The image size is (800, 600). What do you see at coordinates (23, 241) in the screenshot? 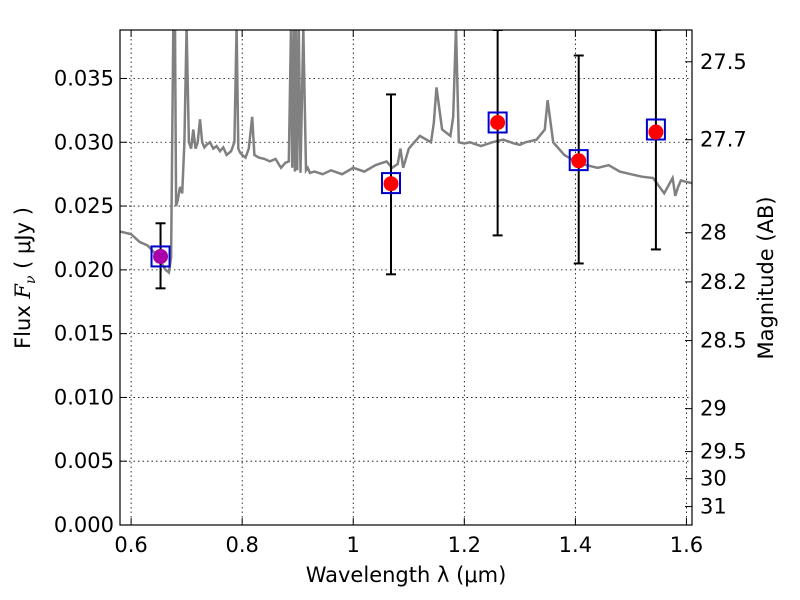
I see `y-axis-label-unit: ( μJy )` at bounding box center [23, 241].